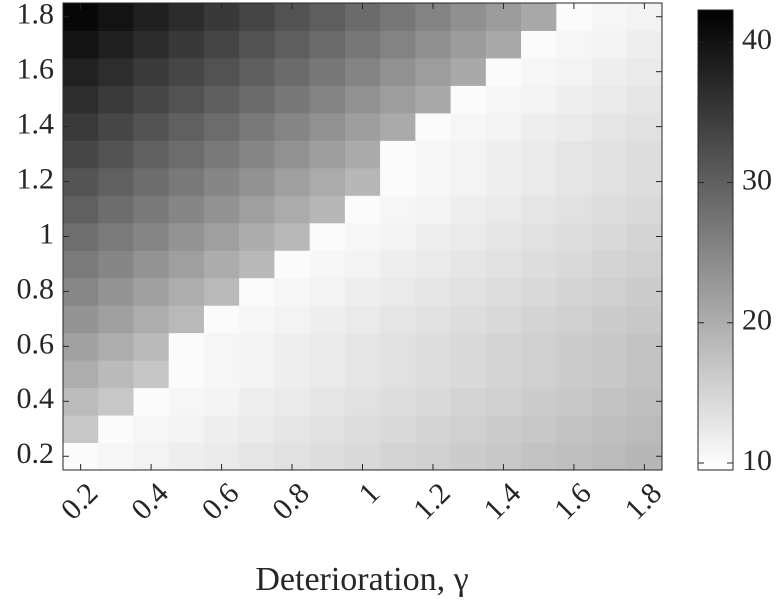  I want to click on colorbar-tick-label: 10, so click(757, 460).